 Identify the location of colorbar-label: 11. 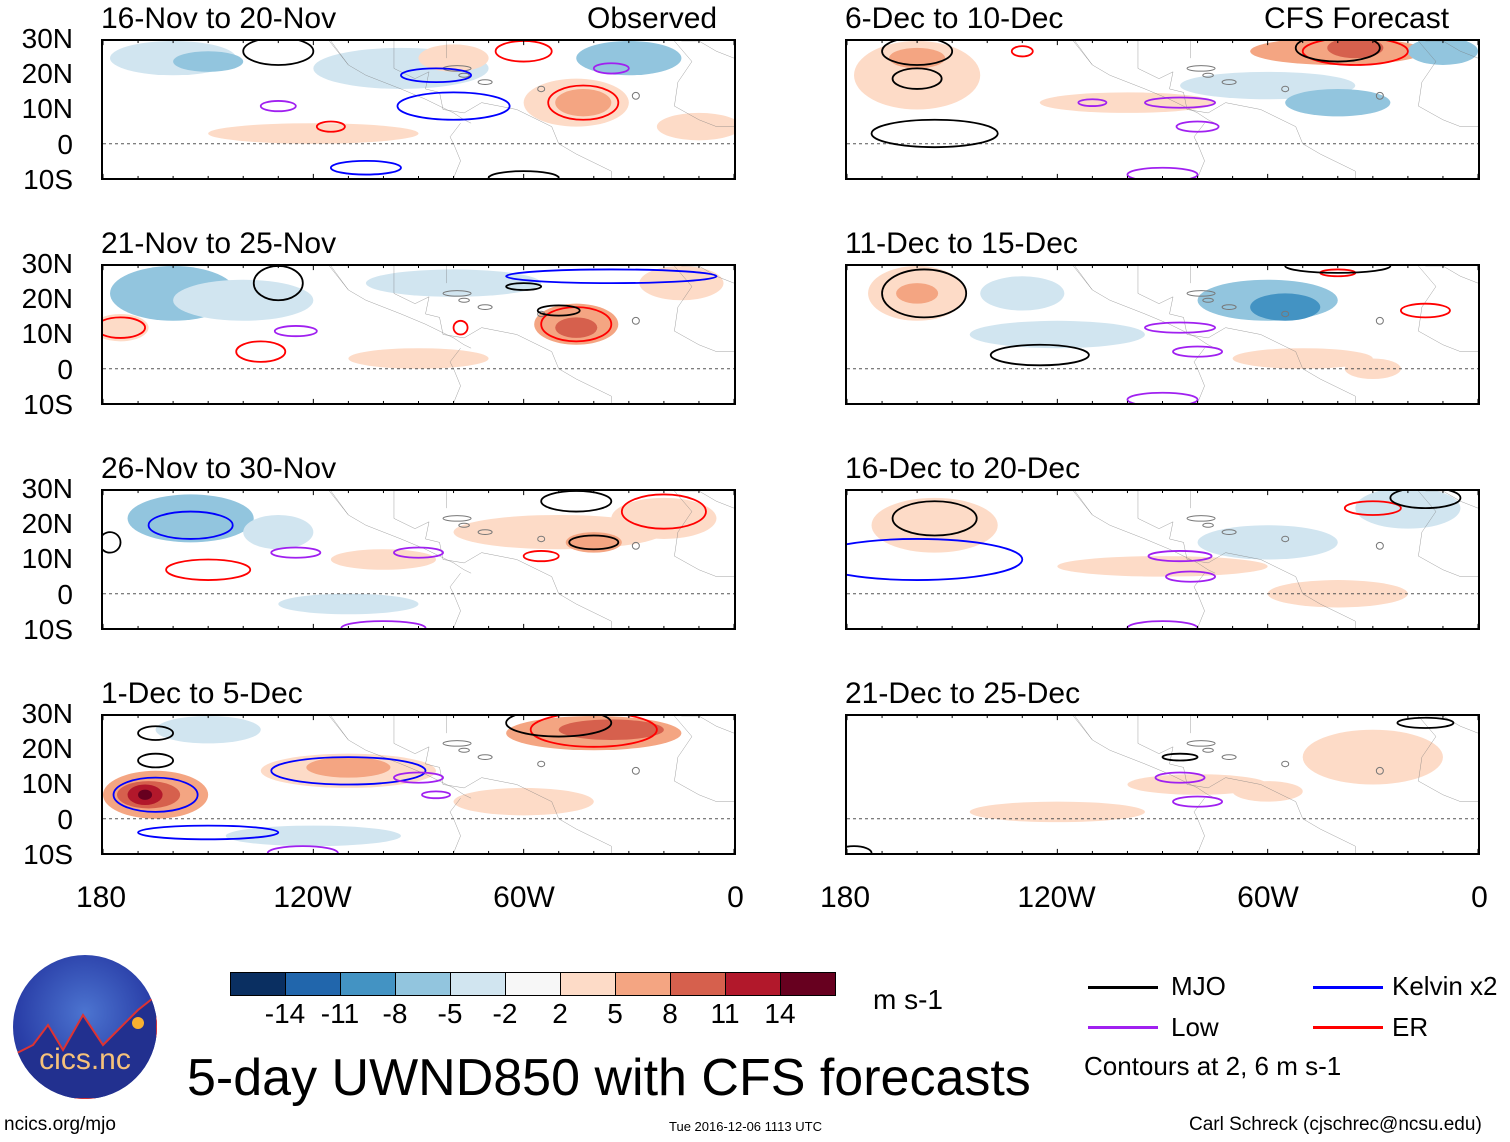
(725, 1013).